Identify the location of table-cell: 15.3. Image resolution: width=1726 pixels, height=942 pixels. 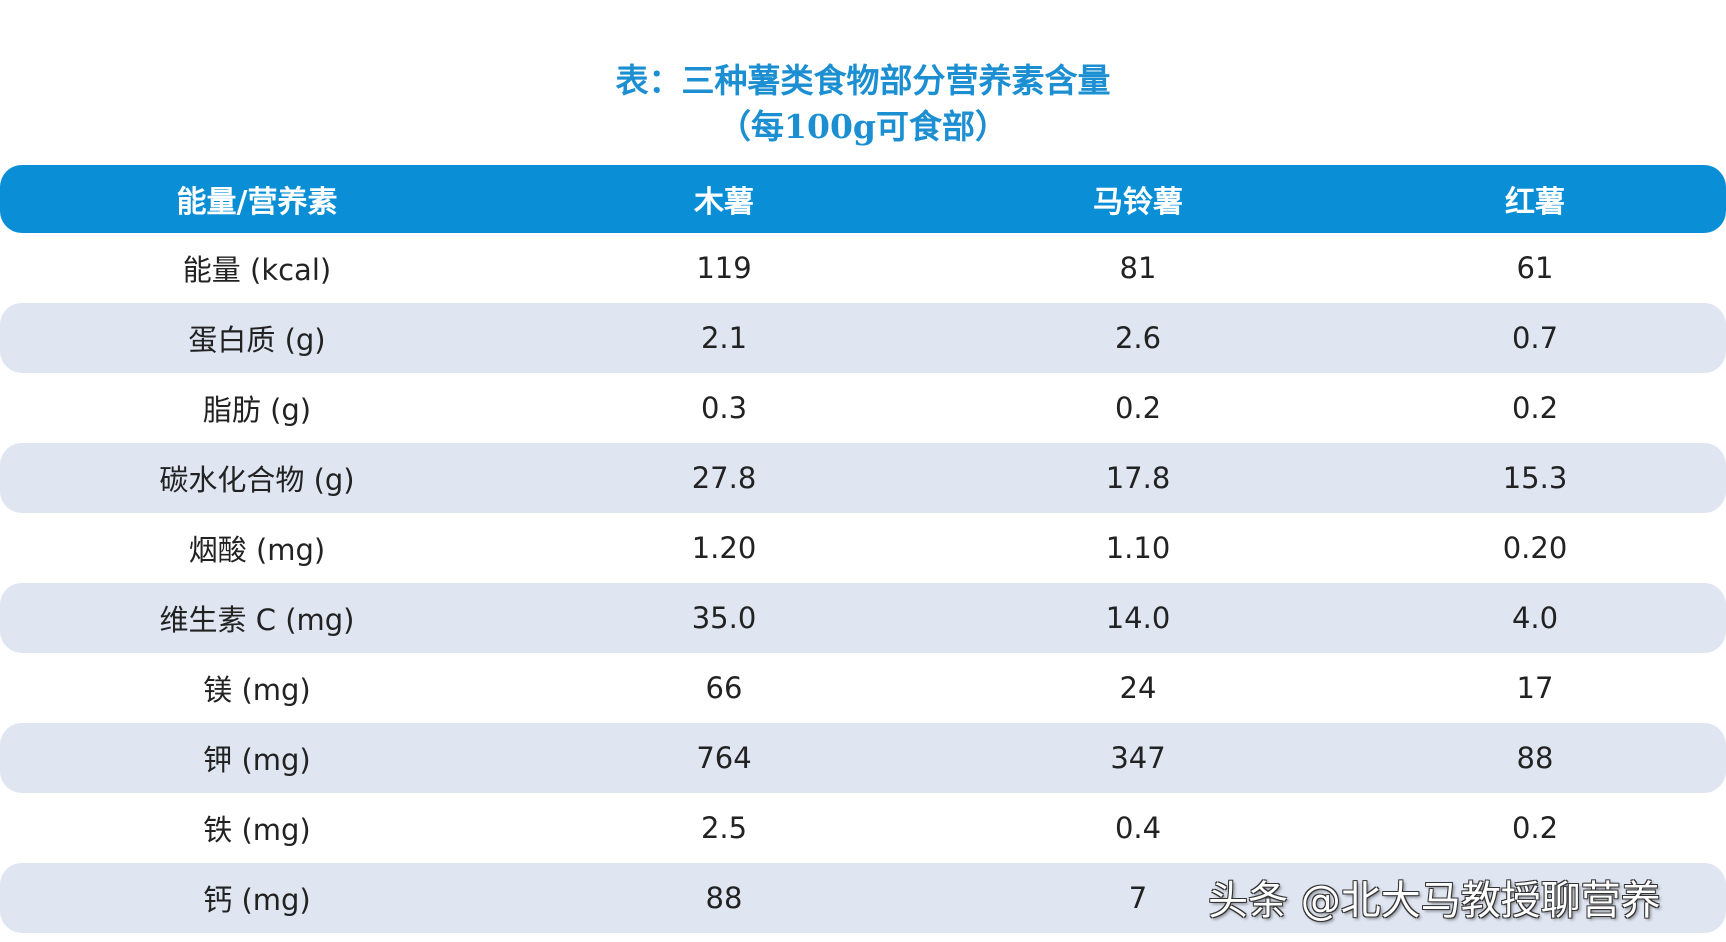
(1535, 478).